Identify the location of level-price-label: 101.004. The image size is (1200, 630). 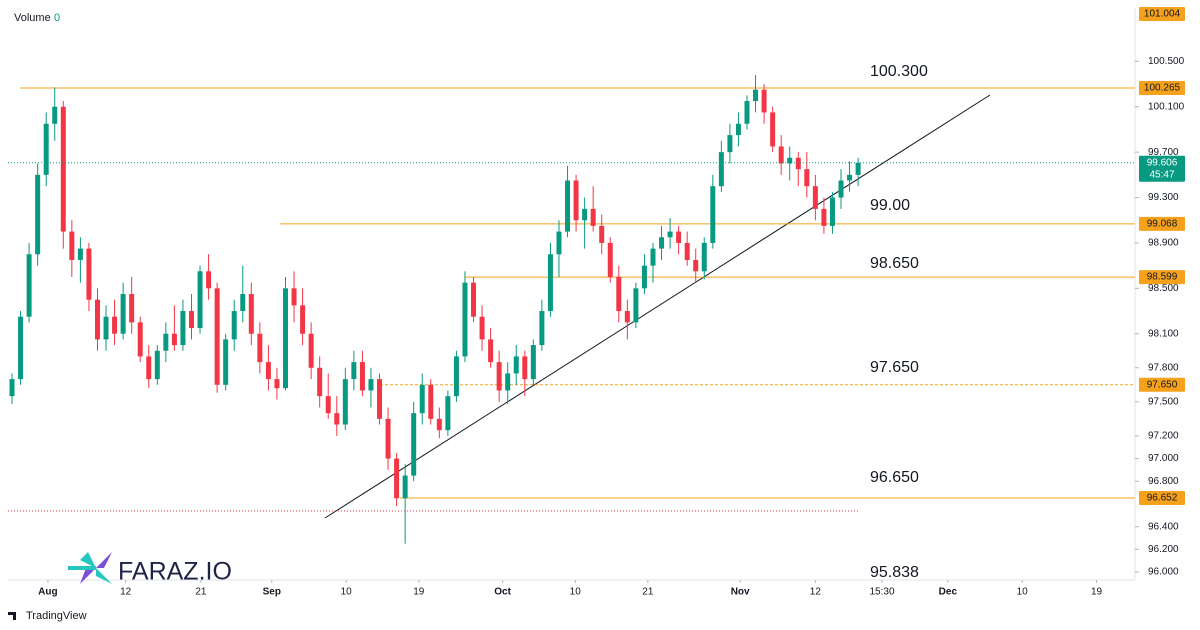
(1162, 14).